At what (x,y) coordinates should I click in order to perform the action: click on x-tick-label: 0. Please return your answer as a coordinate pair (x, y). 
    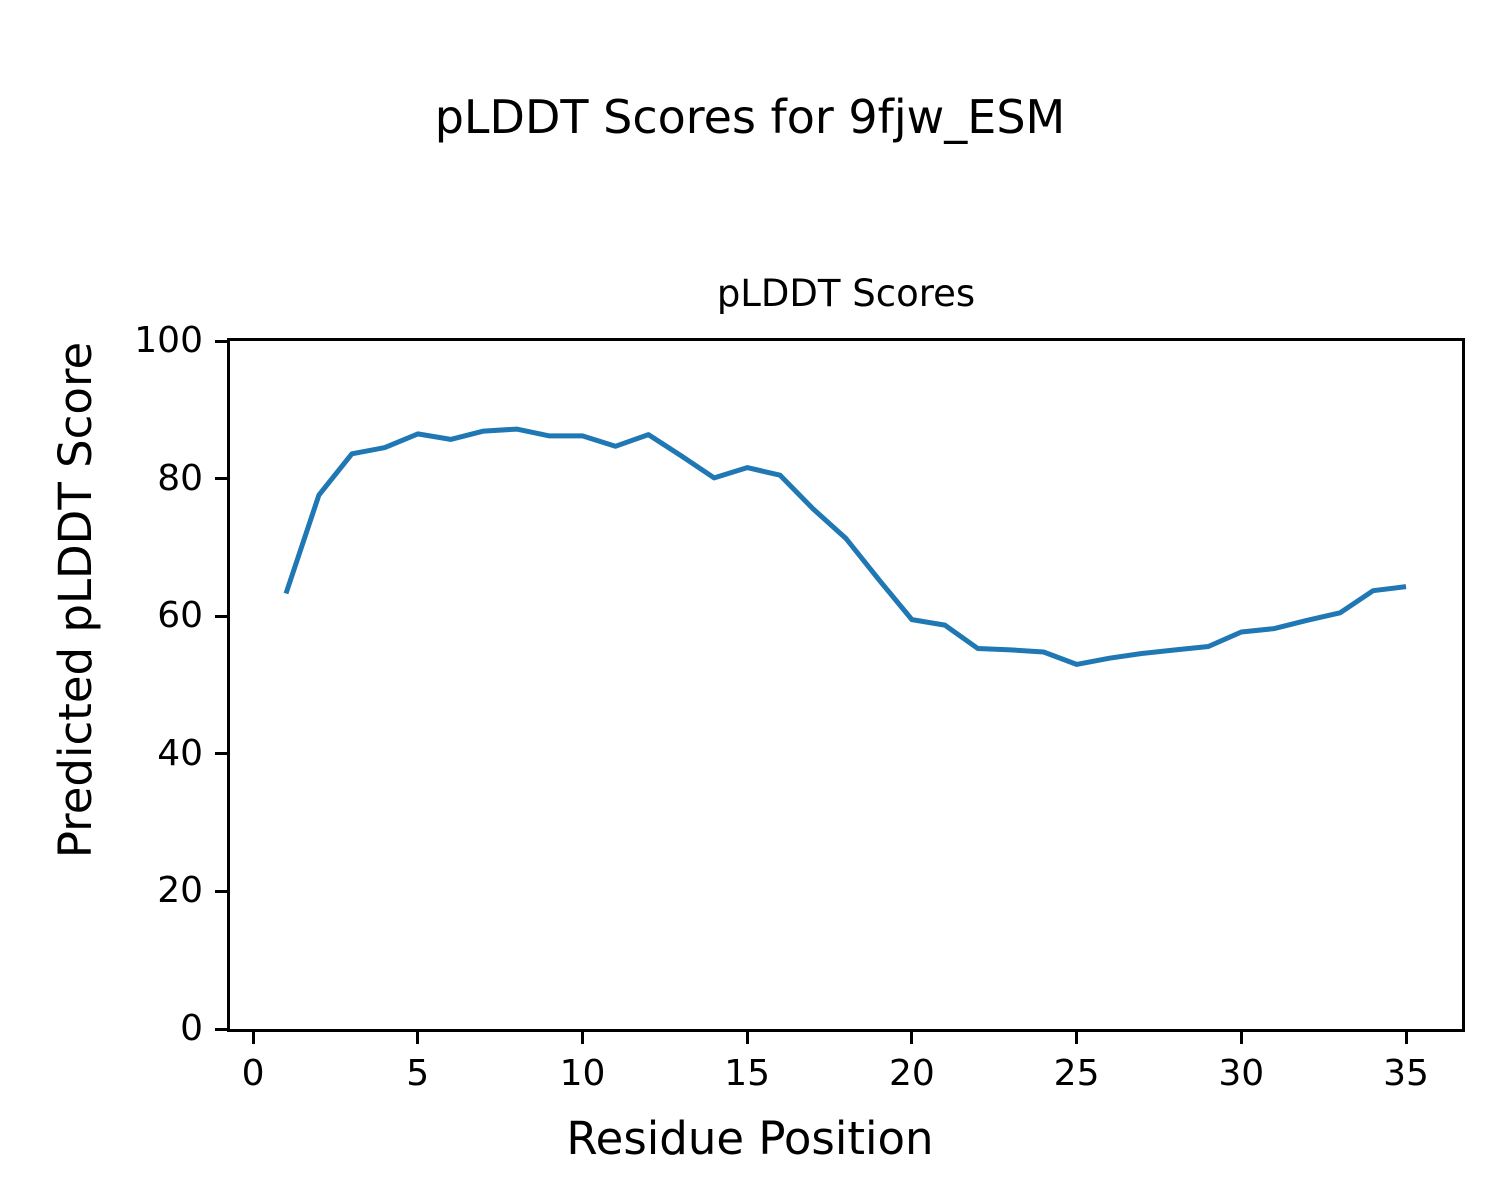
    Looking at the image, I should click on (253, 1073).